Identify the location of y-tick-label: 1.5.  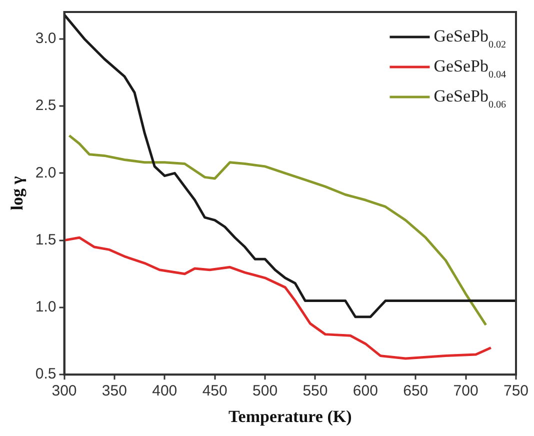
(45, 239).